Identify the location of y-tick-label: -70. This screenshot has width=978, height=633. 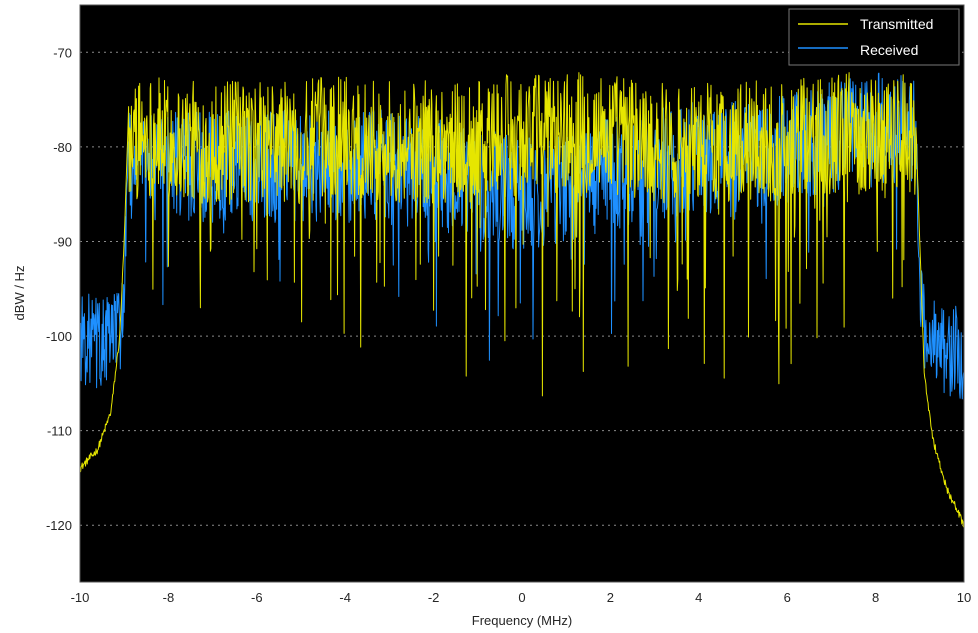
(62, 52).